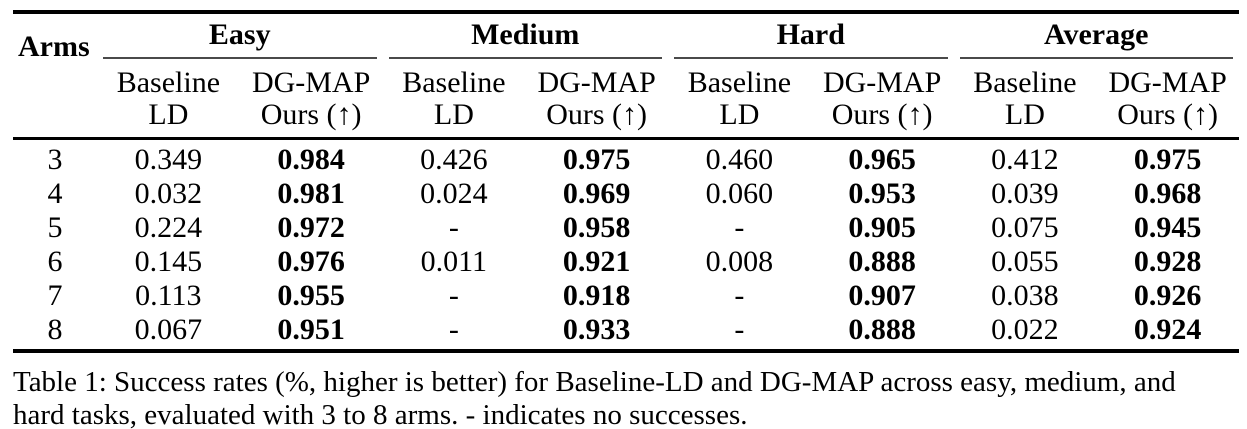  Describe the element at coordinates (739, 102) in the screenshot. I see `subheader-hard-baseline: Baseline LD` at that location.